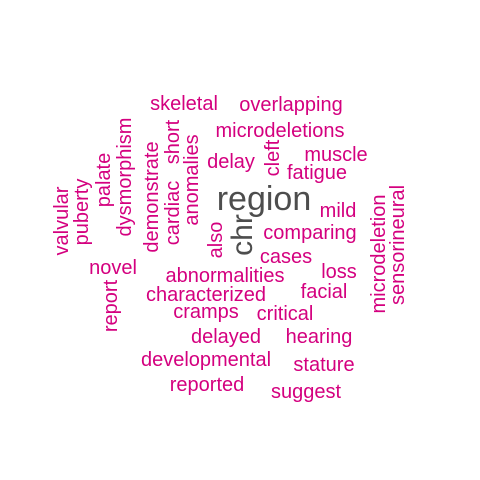  What do you see at coordinates (323, 365) in the screenshot?
I see `word-stature: stature` at bounding box center [323, 365].